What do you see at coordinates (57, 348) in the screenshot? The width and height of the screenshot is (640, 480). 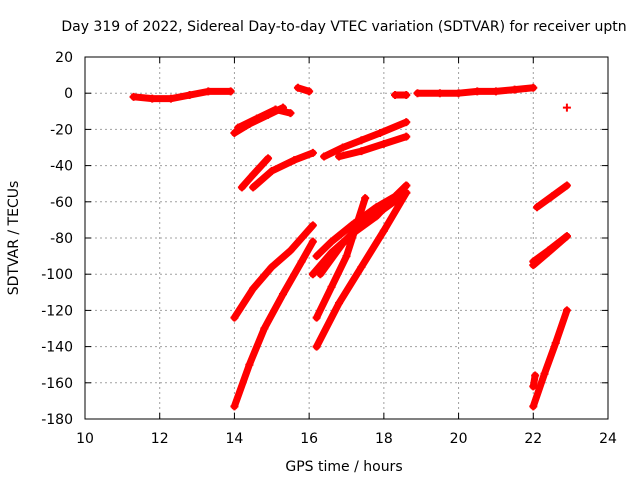 I see `y-tick-label: -140` at bounding box center [57, 348].